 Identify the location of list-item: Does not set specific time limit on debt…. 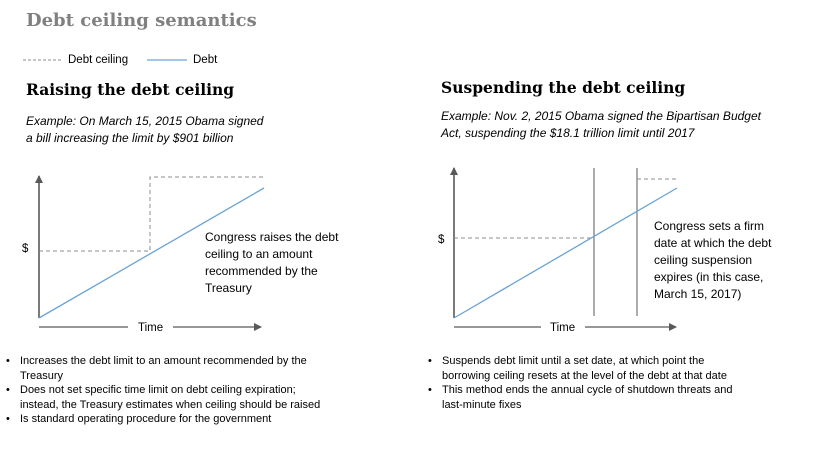
(163, 397).